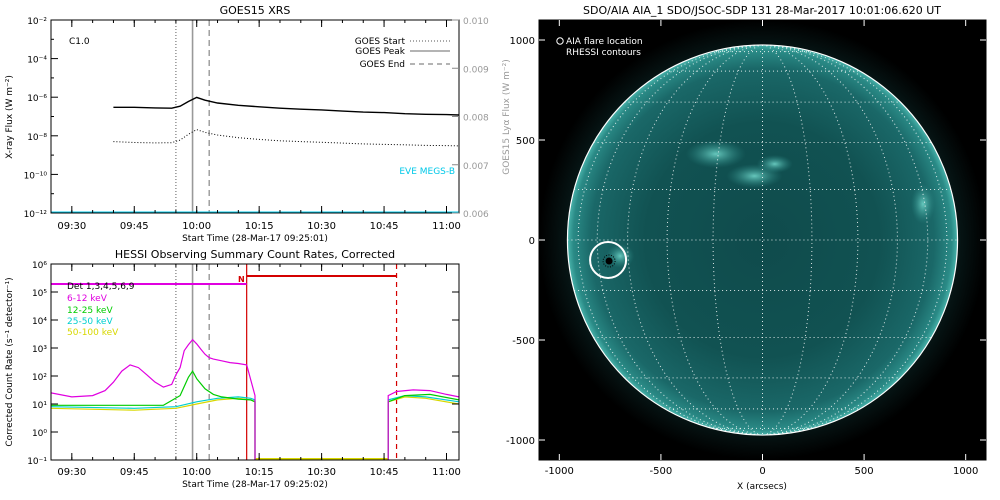 This screenshot has height=500, width=1000. I want to click on hessi-legend-25-50: 25-50 keV, so click(90, 322).